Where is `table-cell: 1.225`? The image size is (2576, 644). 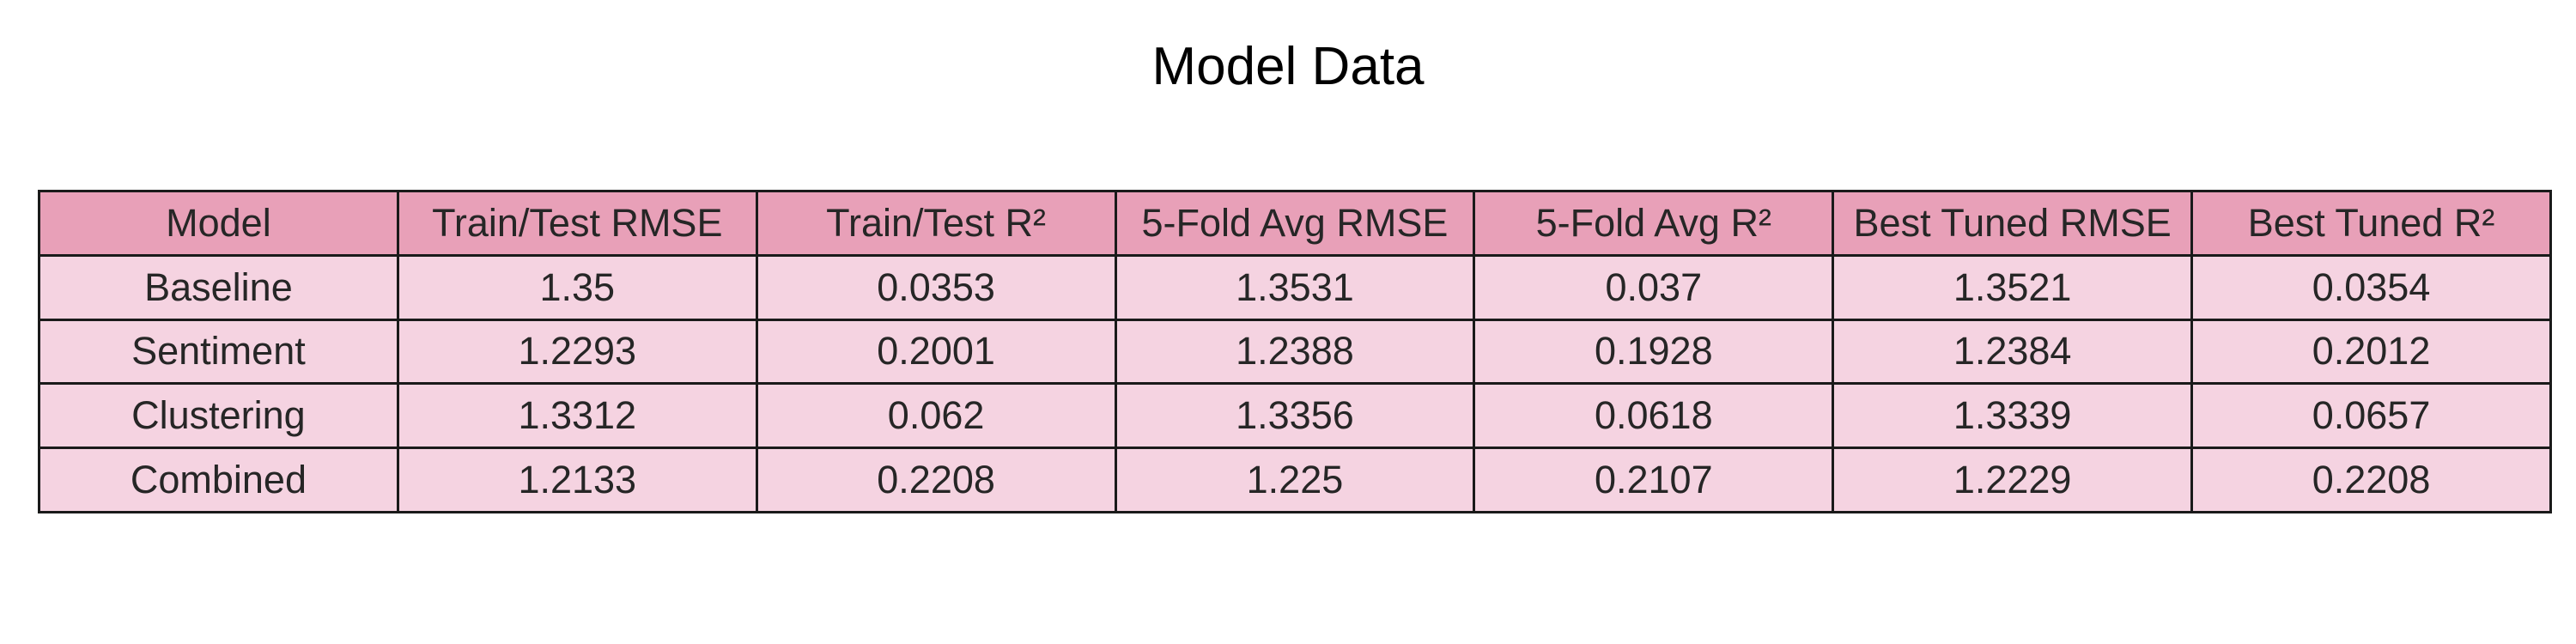 table-cell: 1.225 is located at coordinates (1295, 480).